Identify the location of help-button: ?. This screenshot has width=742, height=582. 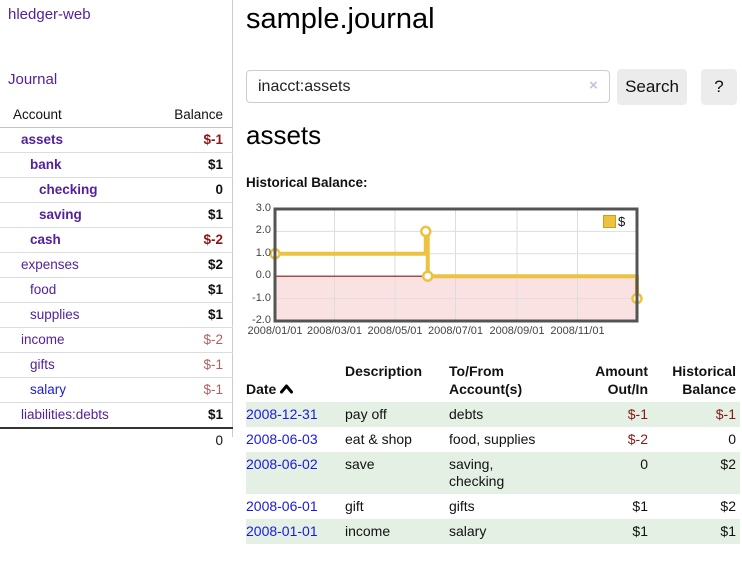
(719, 87).